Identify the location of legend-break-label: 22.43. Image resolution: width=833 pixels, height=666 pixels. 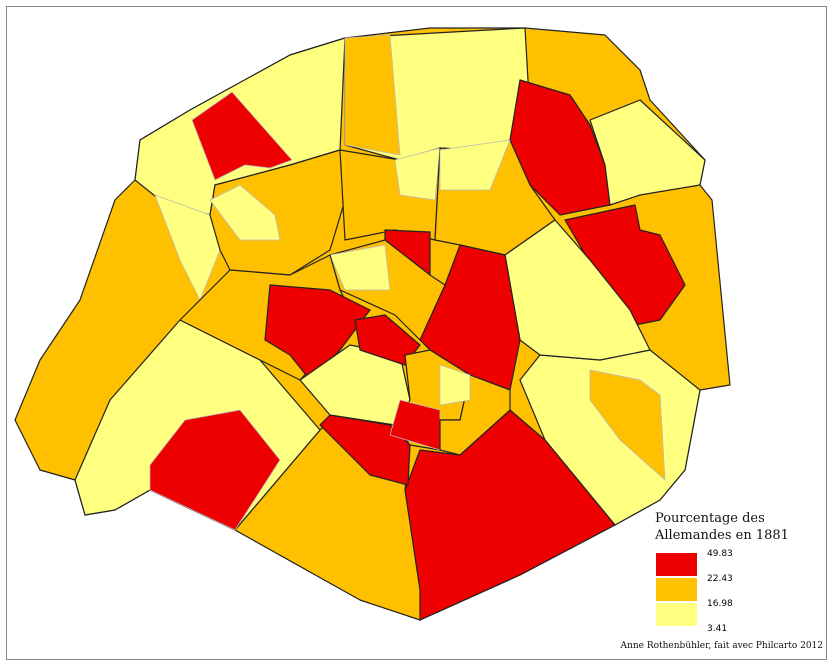
(720, 579).